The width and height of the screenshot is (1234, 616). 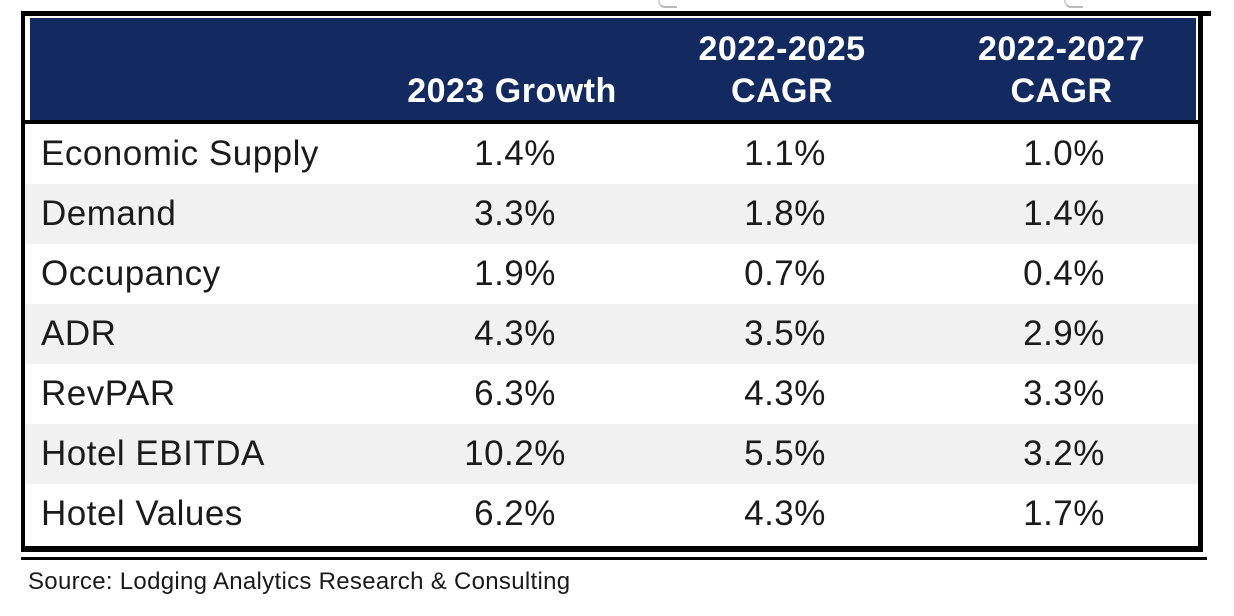 What do you see at coordinates (1064, 273) in the screenshot?
I see `cell-2022-2027-cagr: 0.4%` at bounding box center [1064, 273].